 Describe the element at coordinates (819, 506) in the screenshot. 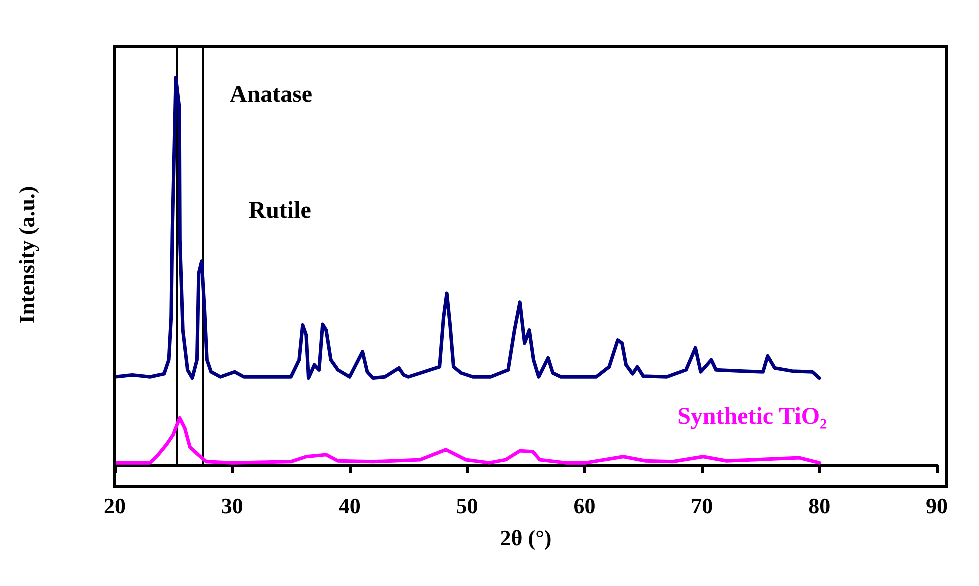

I see `x-tick-label: 80` at that location.